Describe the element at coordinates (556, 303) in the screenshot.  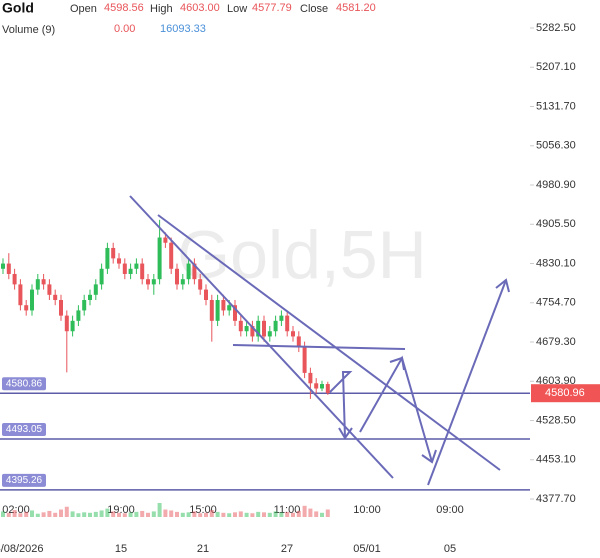
I see `y-tick-label: 4754.70` at that location.